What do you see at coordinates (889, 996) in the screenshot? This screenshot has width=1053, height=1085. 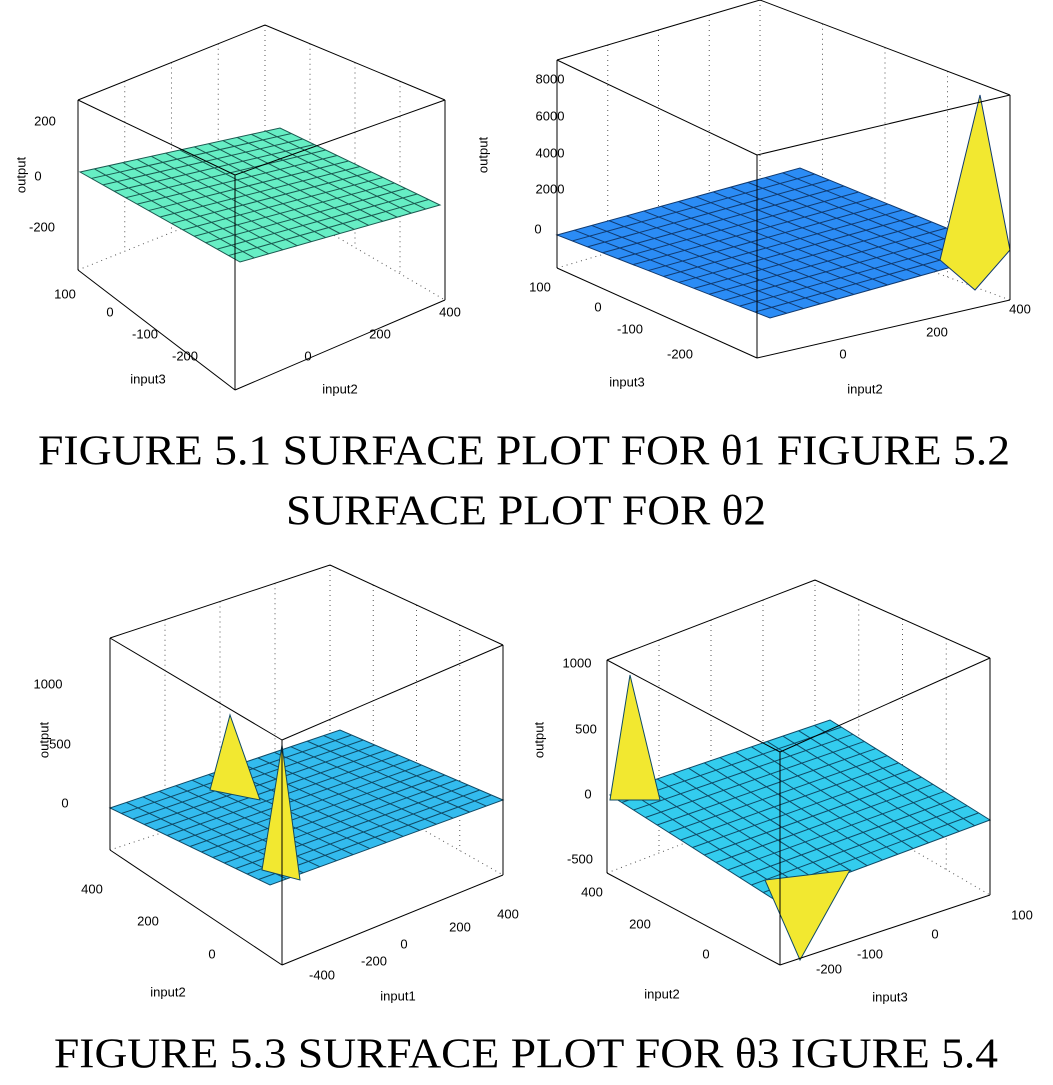 I see `y-axis-label: input3` at bounding box center [889, 996].